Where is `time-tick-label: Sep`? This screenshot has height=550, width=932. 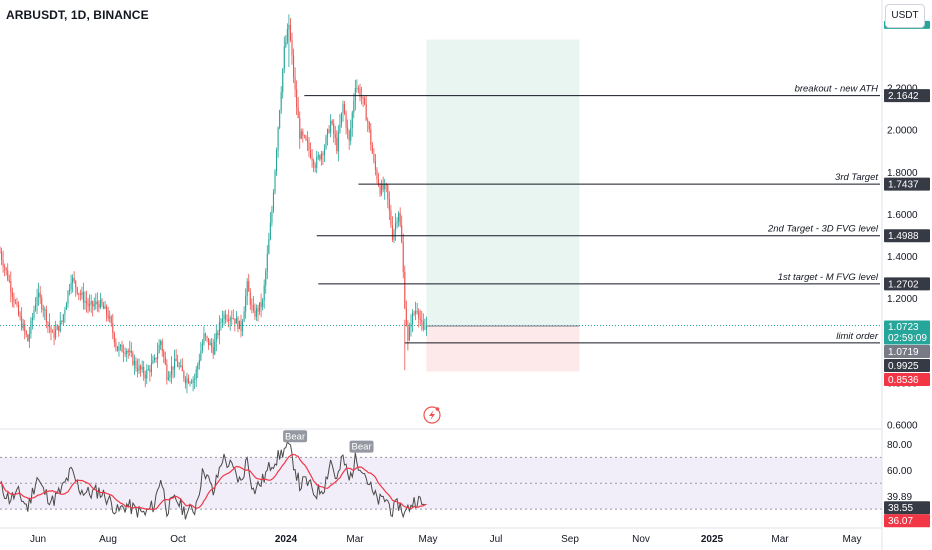
time-tick-label: Sep is located at coordinates (570, 539).